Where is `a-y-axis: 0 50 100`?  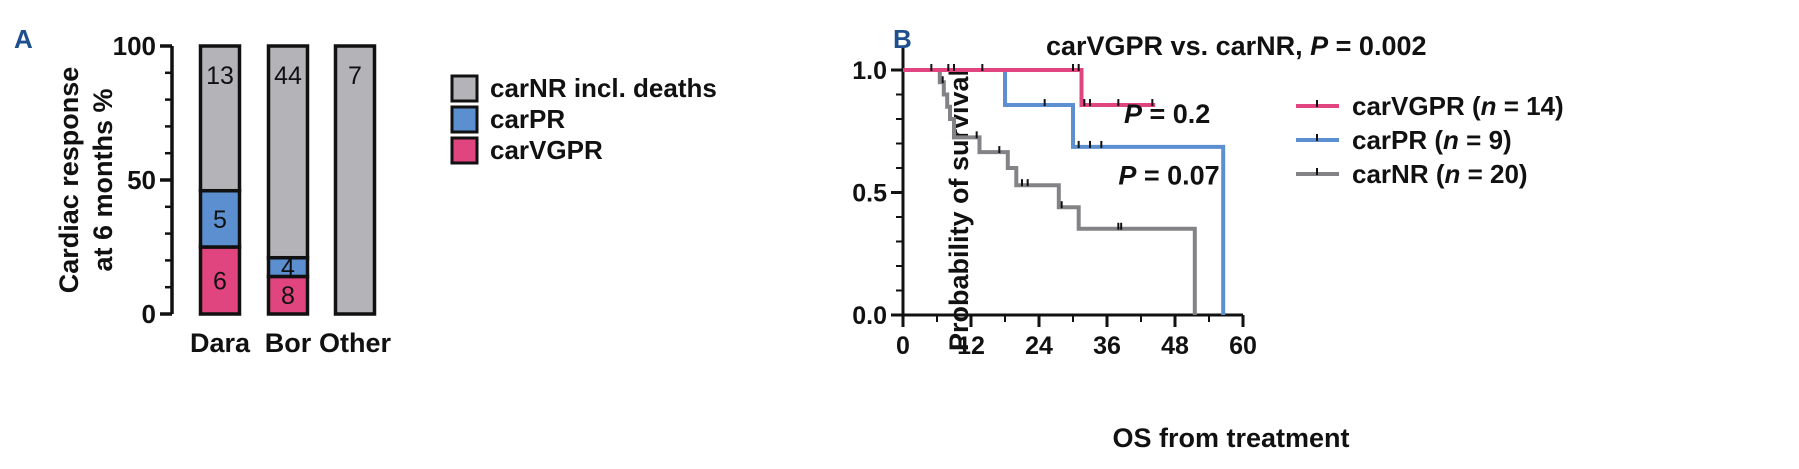 a-y-axis: 0 50 100 is located at coordinates (143, 180).